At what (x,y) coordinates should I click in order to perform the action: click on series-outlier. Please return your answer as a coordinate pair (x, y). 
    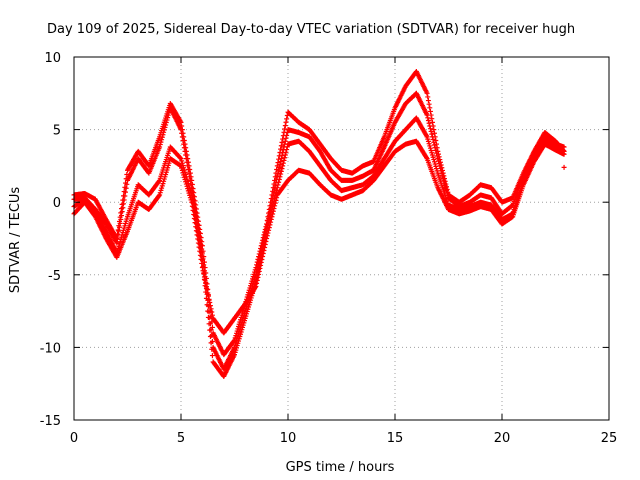
    Looking at the image, I should click on (564, 167).